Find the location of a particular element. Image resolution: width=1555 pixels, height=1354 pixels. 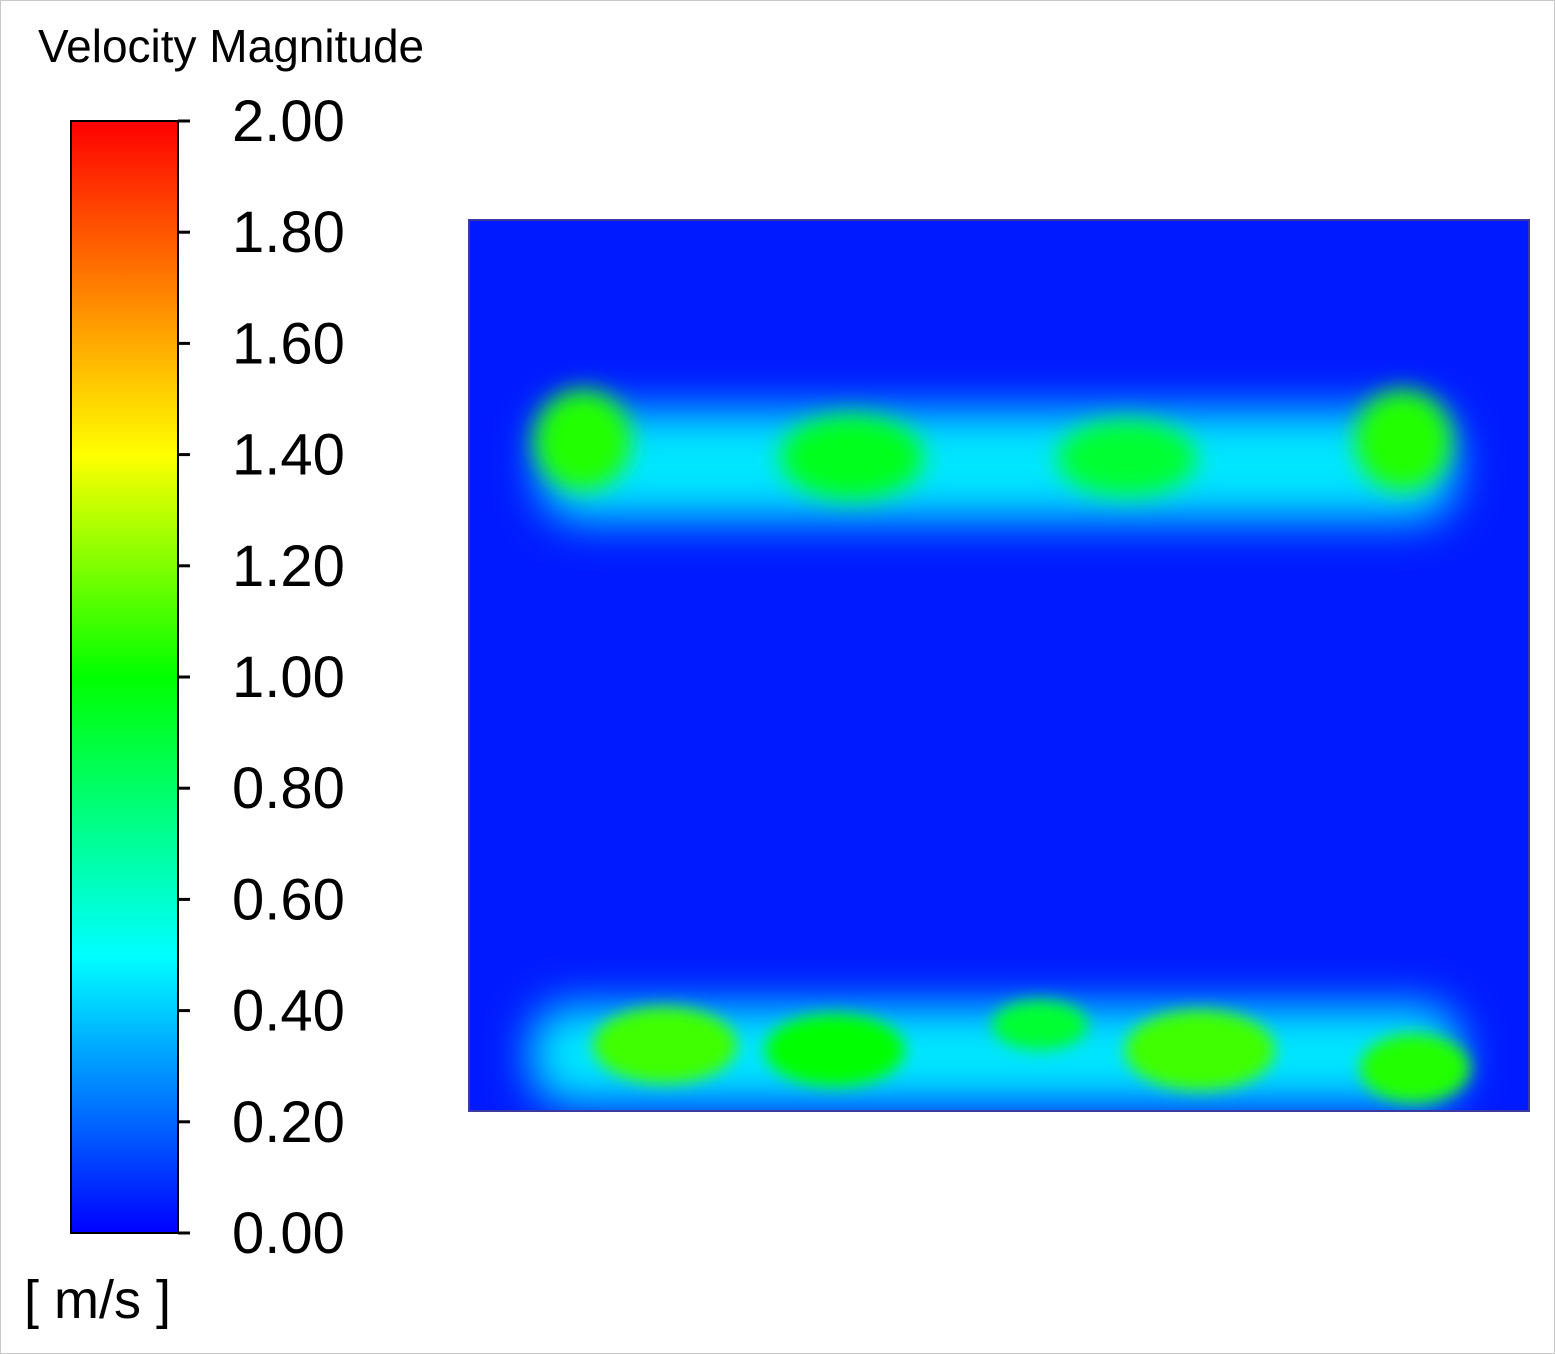

colorbar-title: Velocity Magnitude is located at coordinates (231, 46).